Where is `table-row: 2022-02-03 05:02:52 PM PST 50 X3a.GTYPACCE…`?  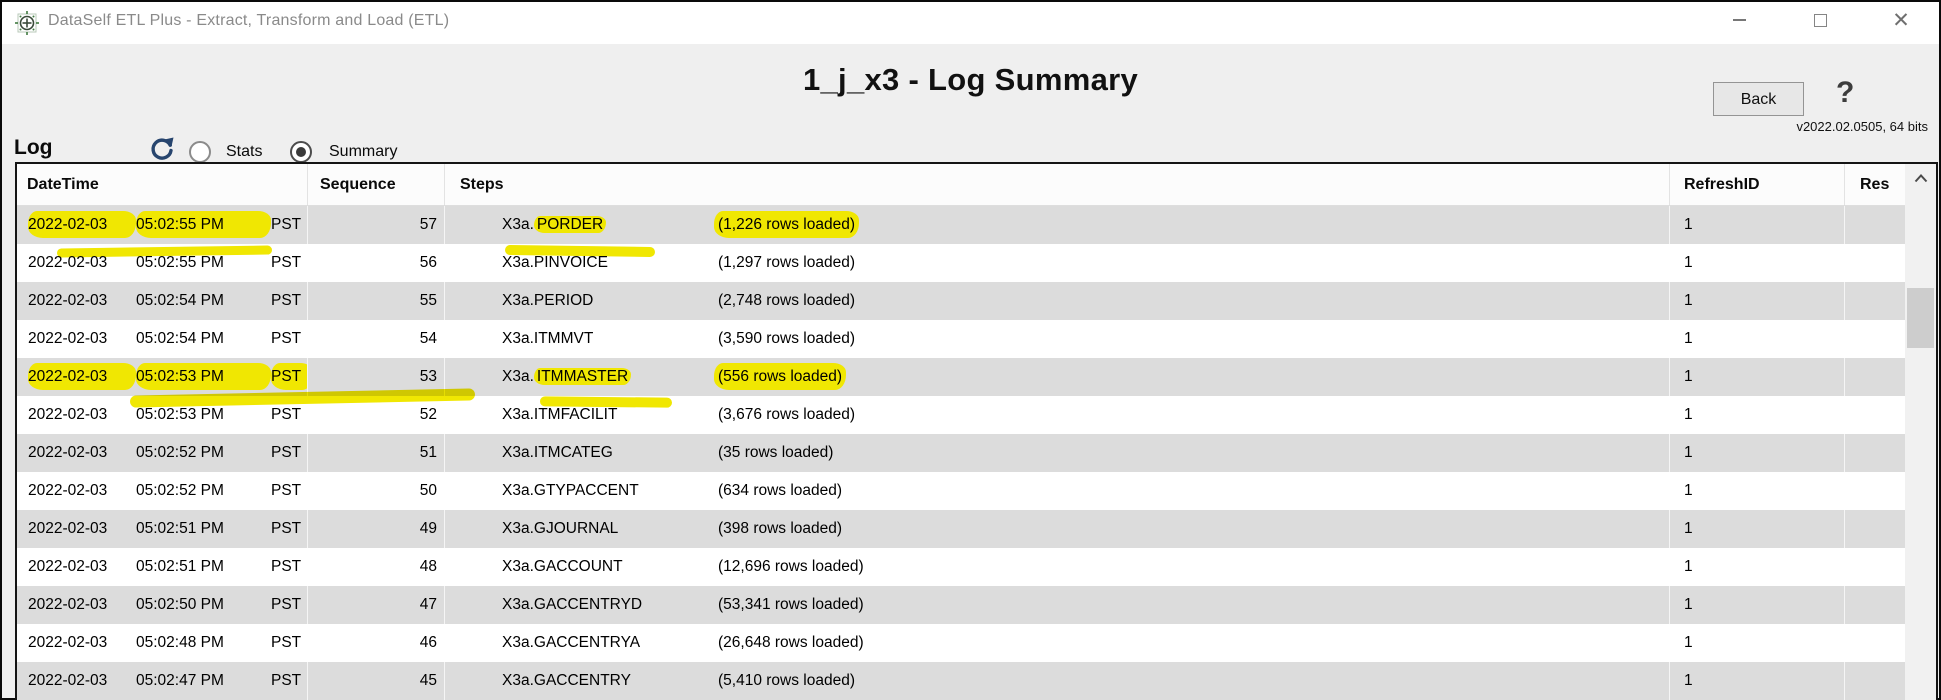
table-row: 2022-02-03 05:02:52 PM PST 50 X3a.GTYPACCE… is located at coordinates (976, 491).